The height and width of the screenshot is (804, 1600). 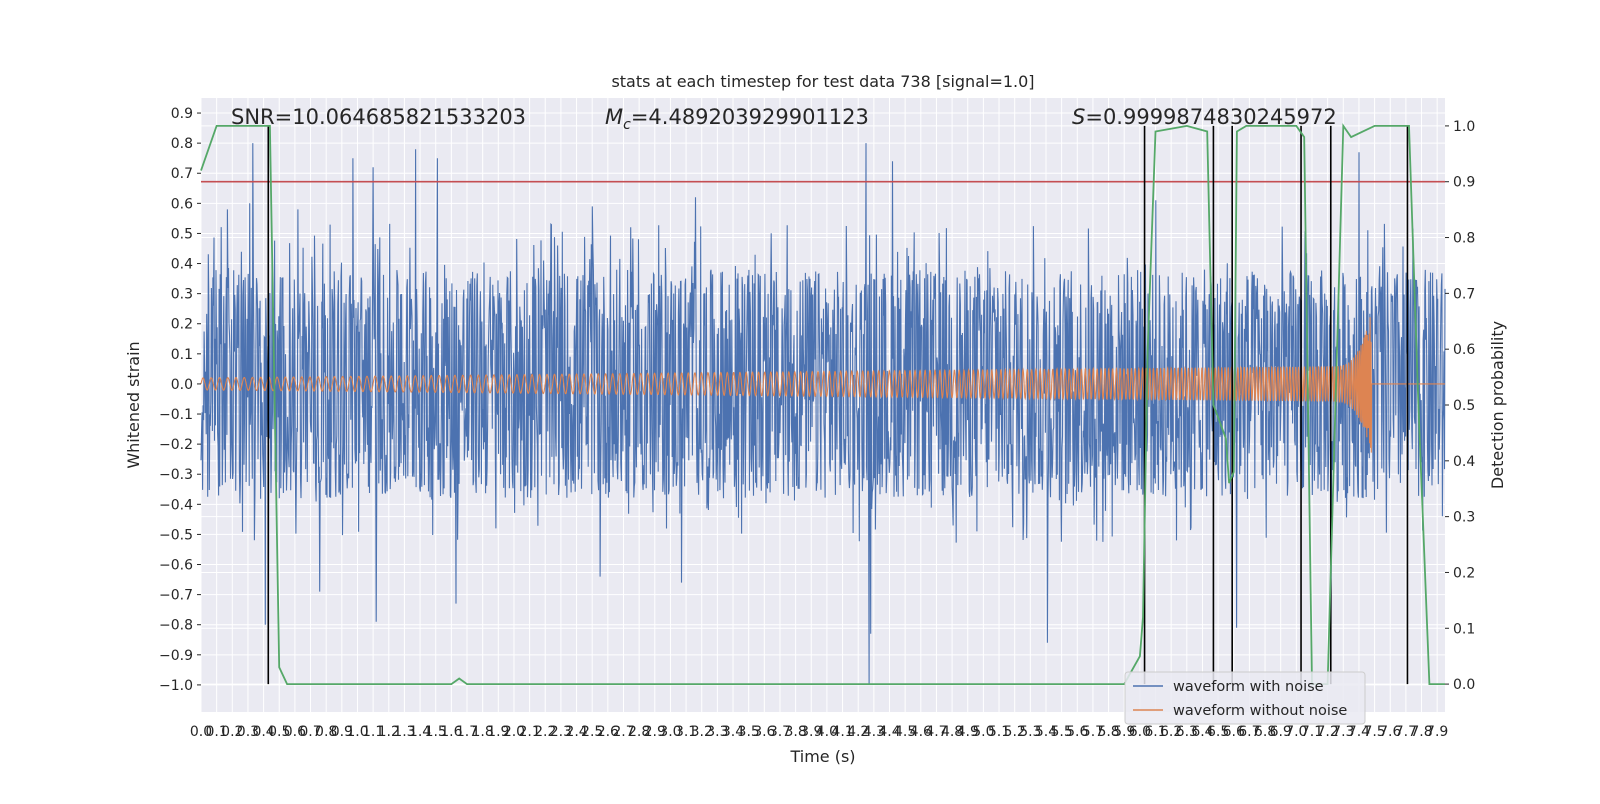 What do you see at coordinates (1390, 732) in the screenshot?
I see `x-tick-label: 7.6` at bounding box center [1390, 732].